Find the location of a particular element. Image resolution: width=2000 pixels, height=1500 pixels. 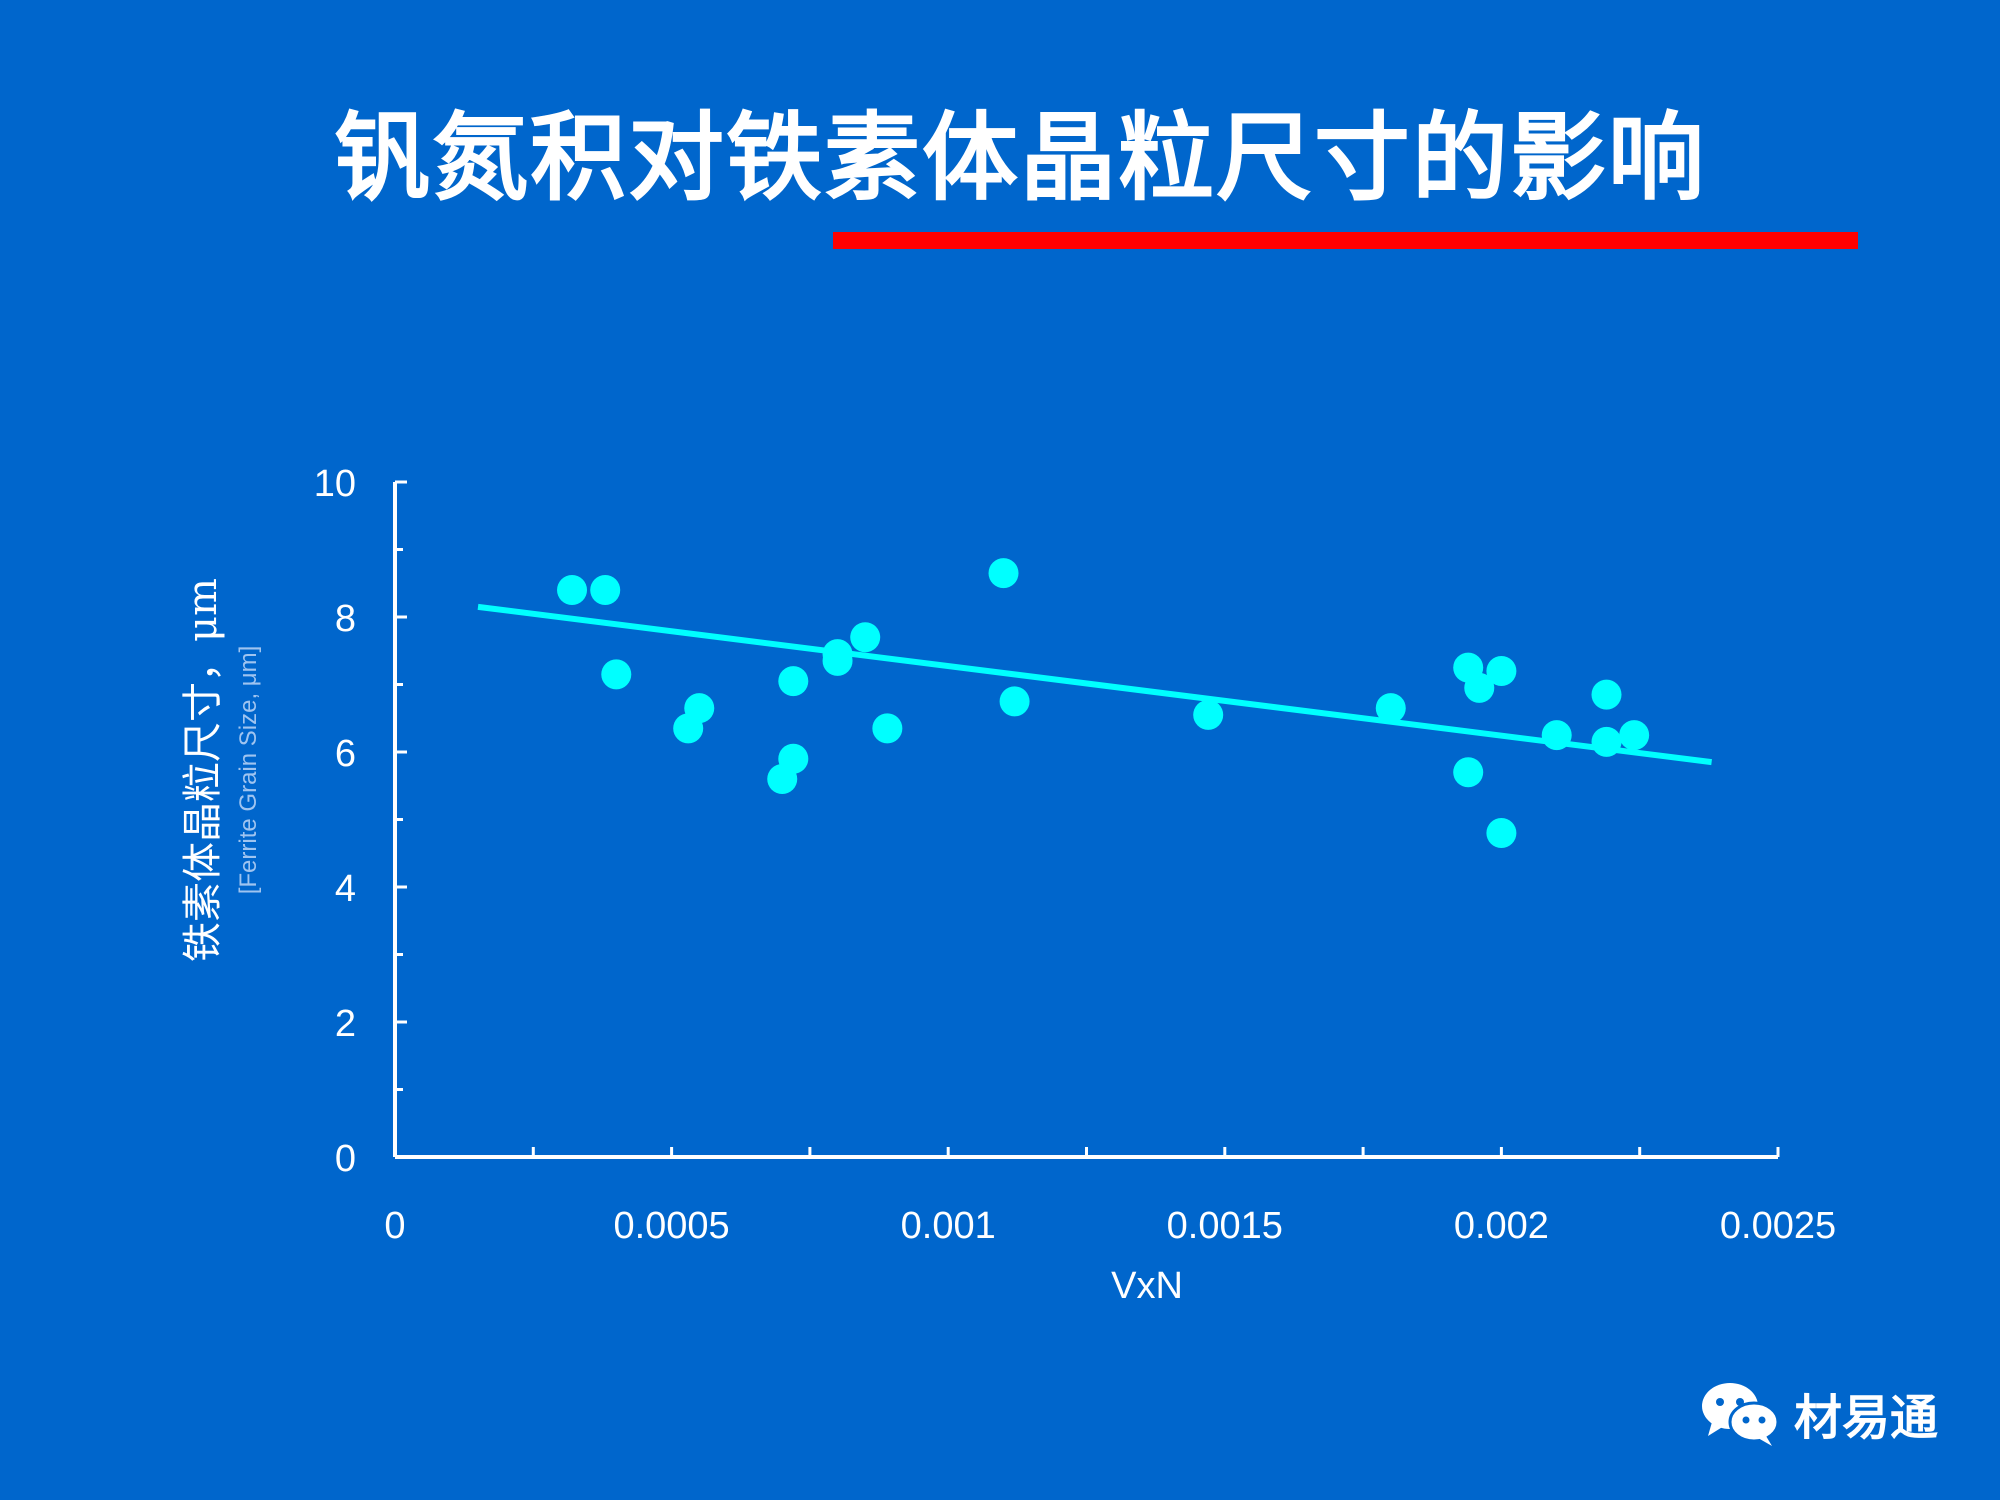

y-tick-label: 8 is located at coordinates (345, 619).